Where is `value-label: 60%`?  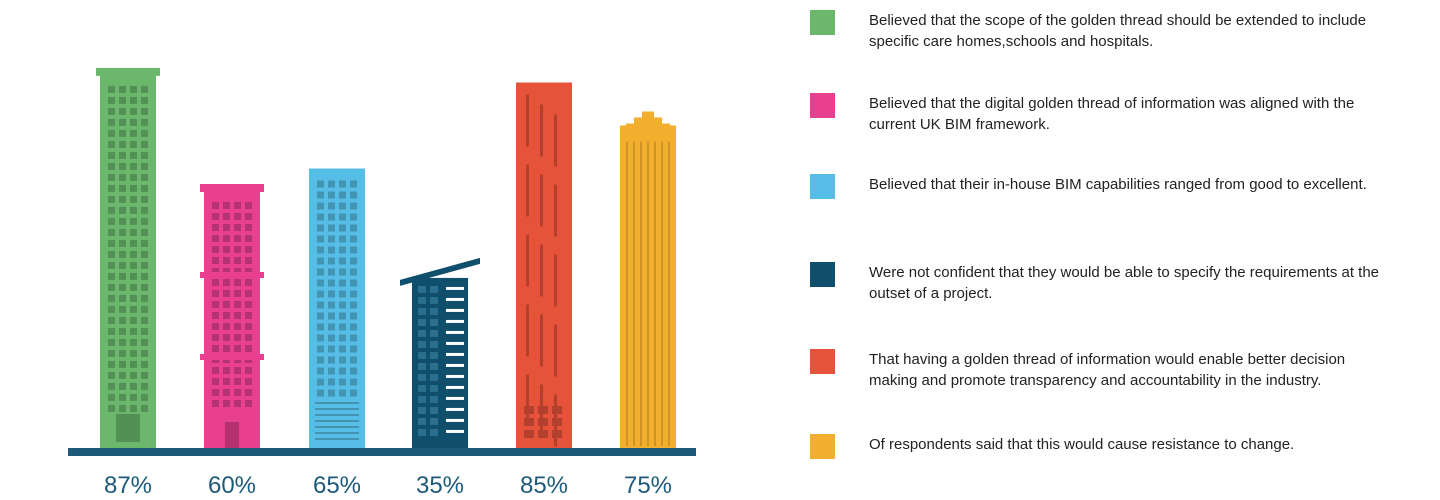
value-label: 60% is located at coordinates (232, 485).